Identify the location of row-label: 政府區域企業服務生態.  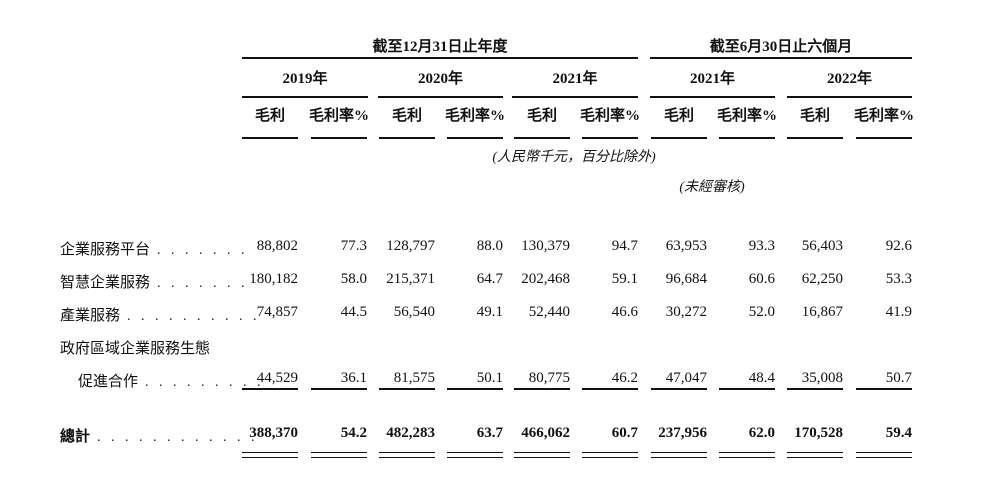
(148, 347).